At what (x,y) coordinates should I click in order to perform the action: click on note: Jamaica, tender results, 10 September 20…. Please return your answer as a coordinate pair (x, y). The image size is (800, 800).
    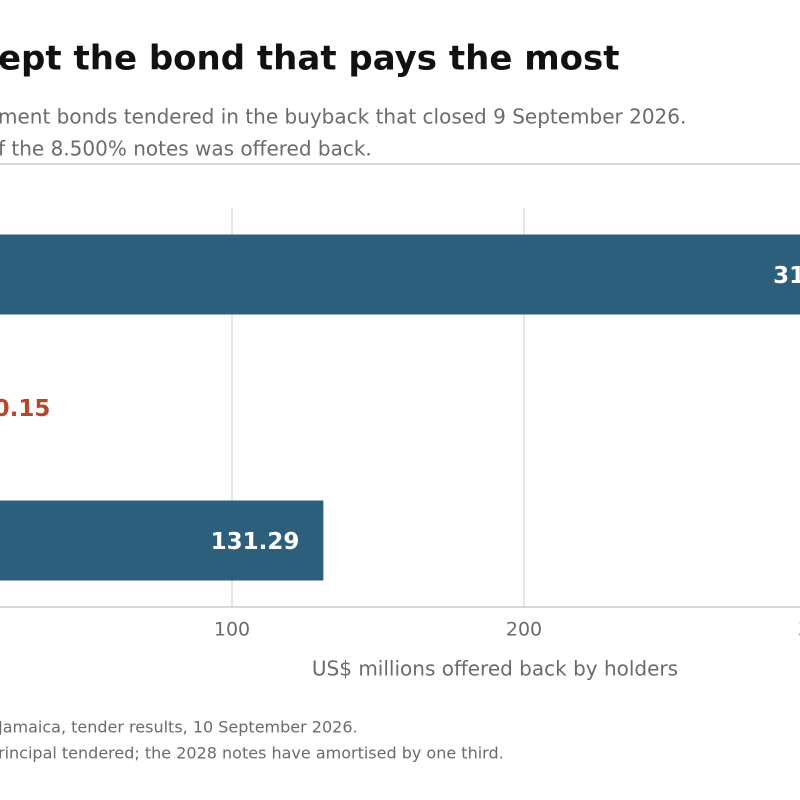
    Looking at the image, I should click on (179, 727).